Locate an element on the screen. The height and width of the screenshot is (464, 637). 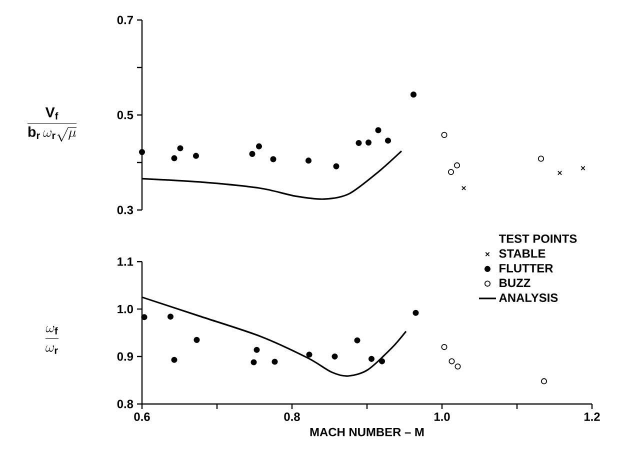
y-tick-label: 0.9 is located at coordinates (125, 356).